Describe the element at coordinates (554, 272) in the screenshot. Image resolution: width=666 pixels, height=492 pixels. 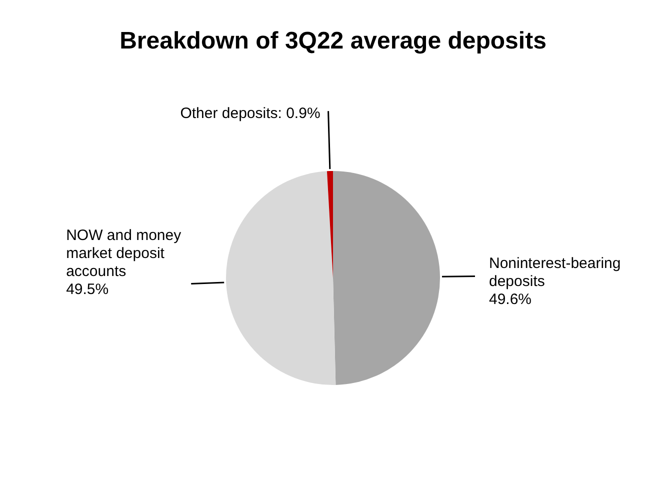
I see `slice-label: Noninterest-bearing deposits` at that location.